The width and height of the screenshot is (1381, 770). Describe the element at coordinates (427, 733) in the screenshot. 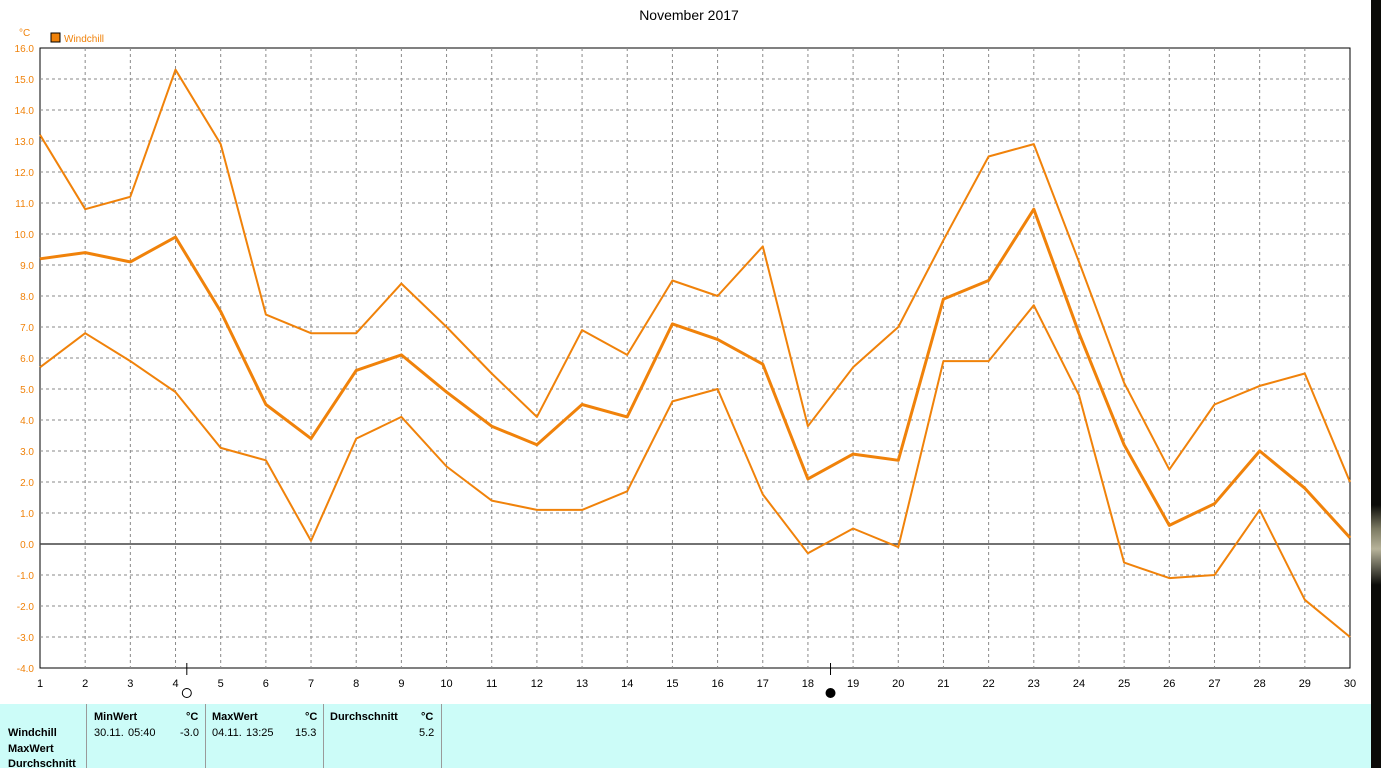

I see `avg-value: 5.2` at that location.